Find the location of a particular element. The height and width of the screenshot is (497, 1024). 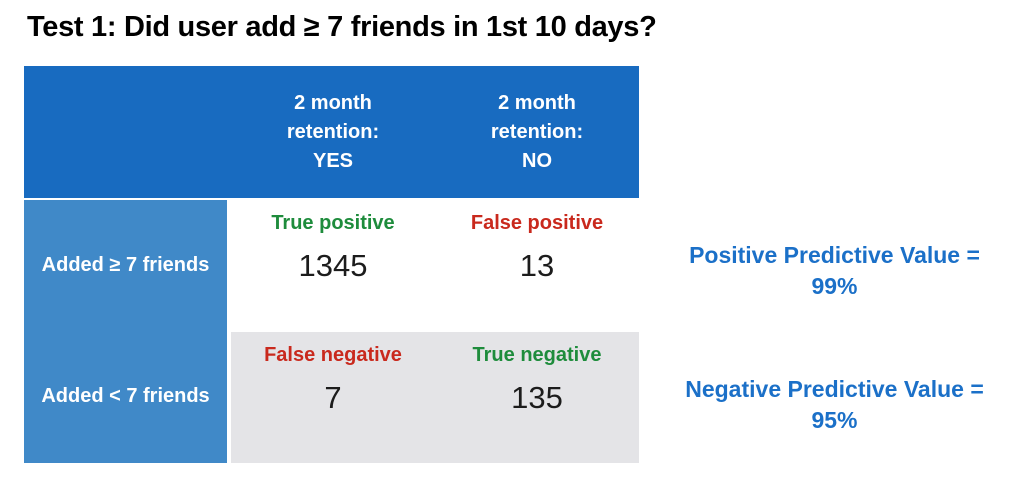

true-positive-label: True positive is located at coordinates (333, 223).